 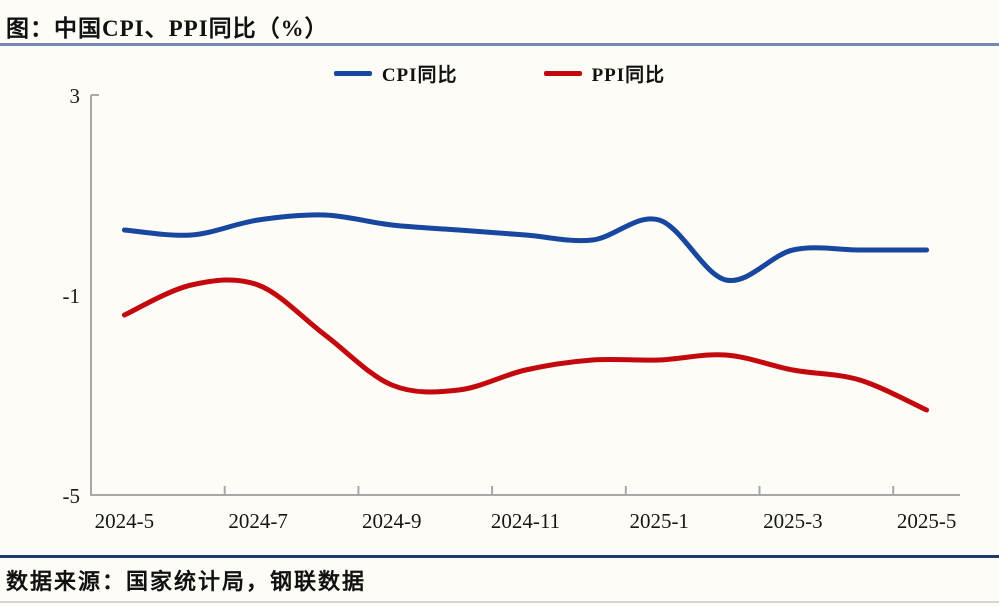 What do you see at coordinates (499, 44) in the screenshot?
I see `title-divider` at bounding box center [499, 44].